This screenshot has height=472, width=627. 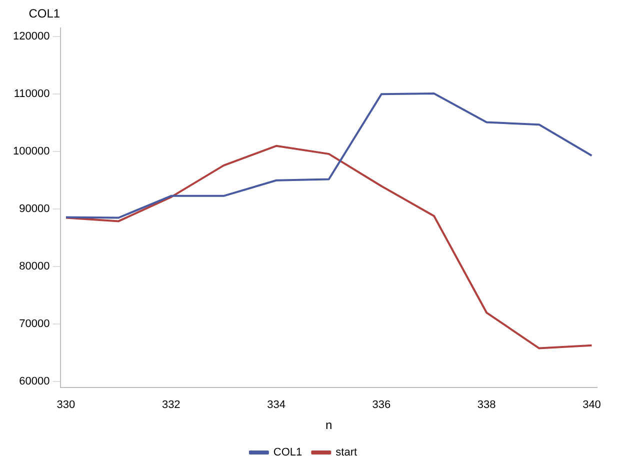 I want to click on x-tick-label: 340, so click(x=591, y=405).